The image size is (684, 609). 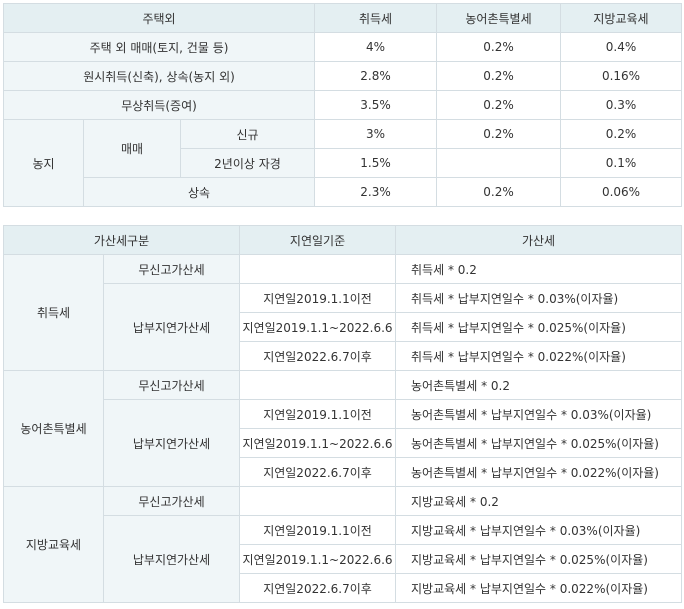 I want to click on rate-cell: 3%, so click(x=375, y=134).